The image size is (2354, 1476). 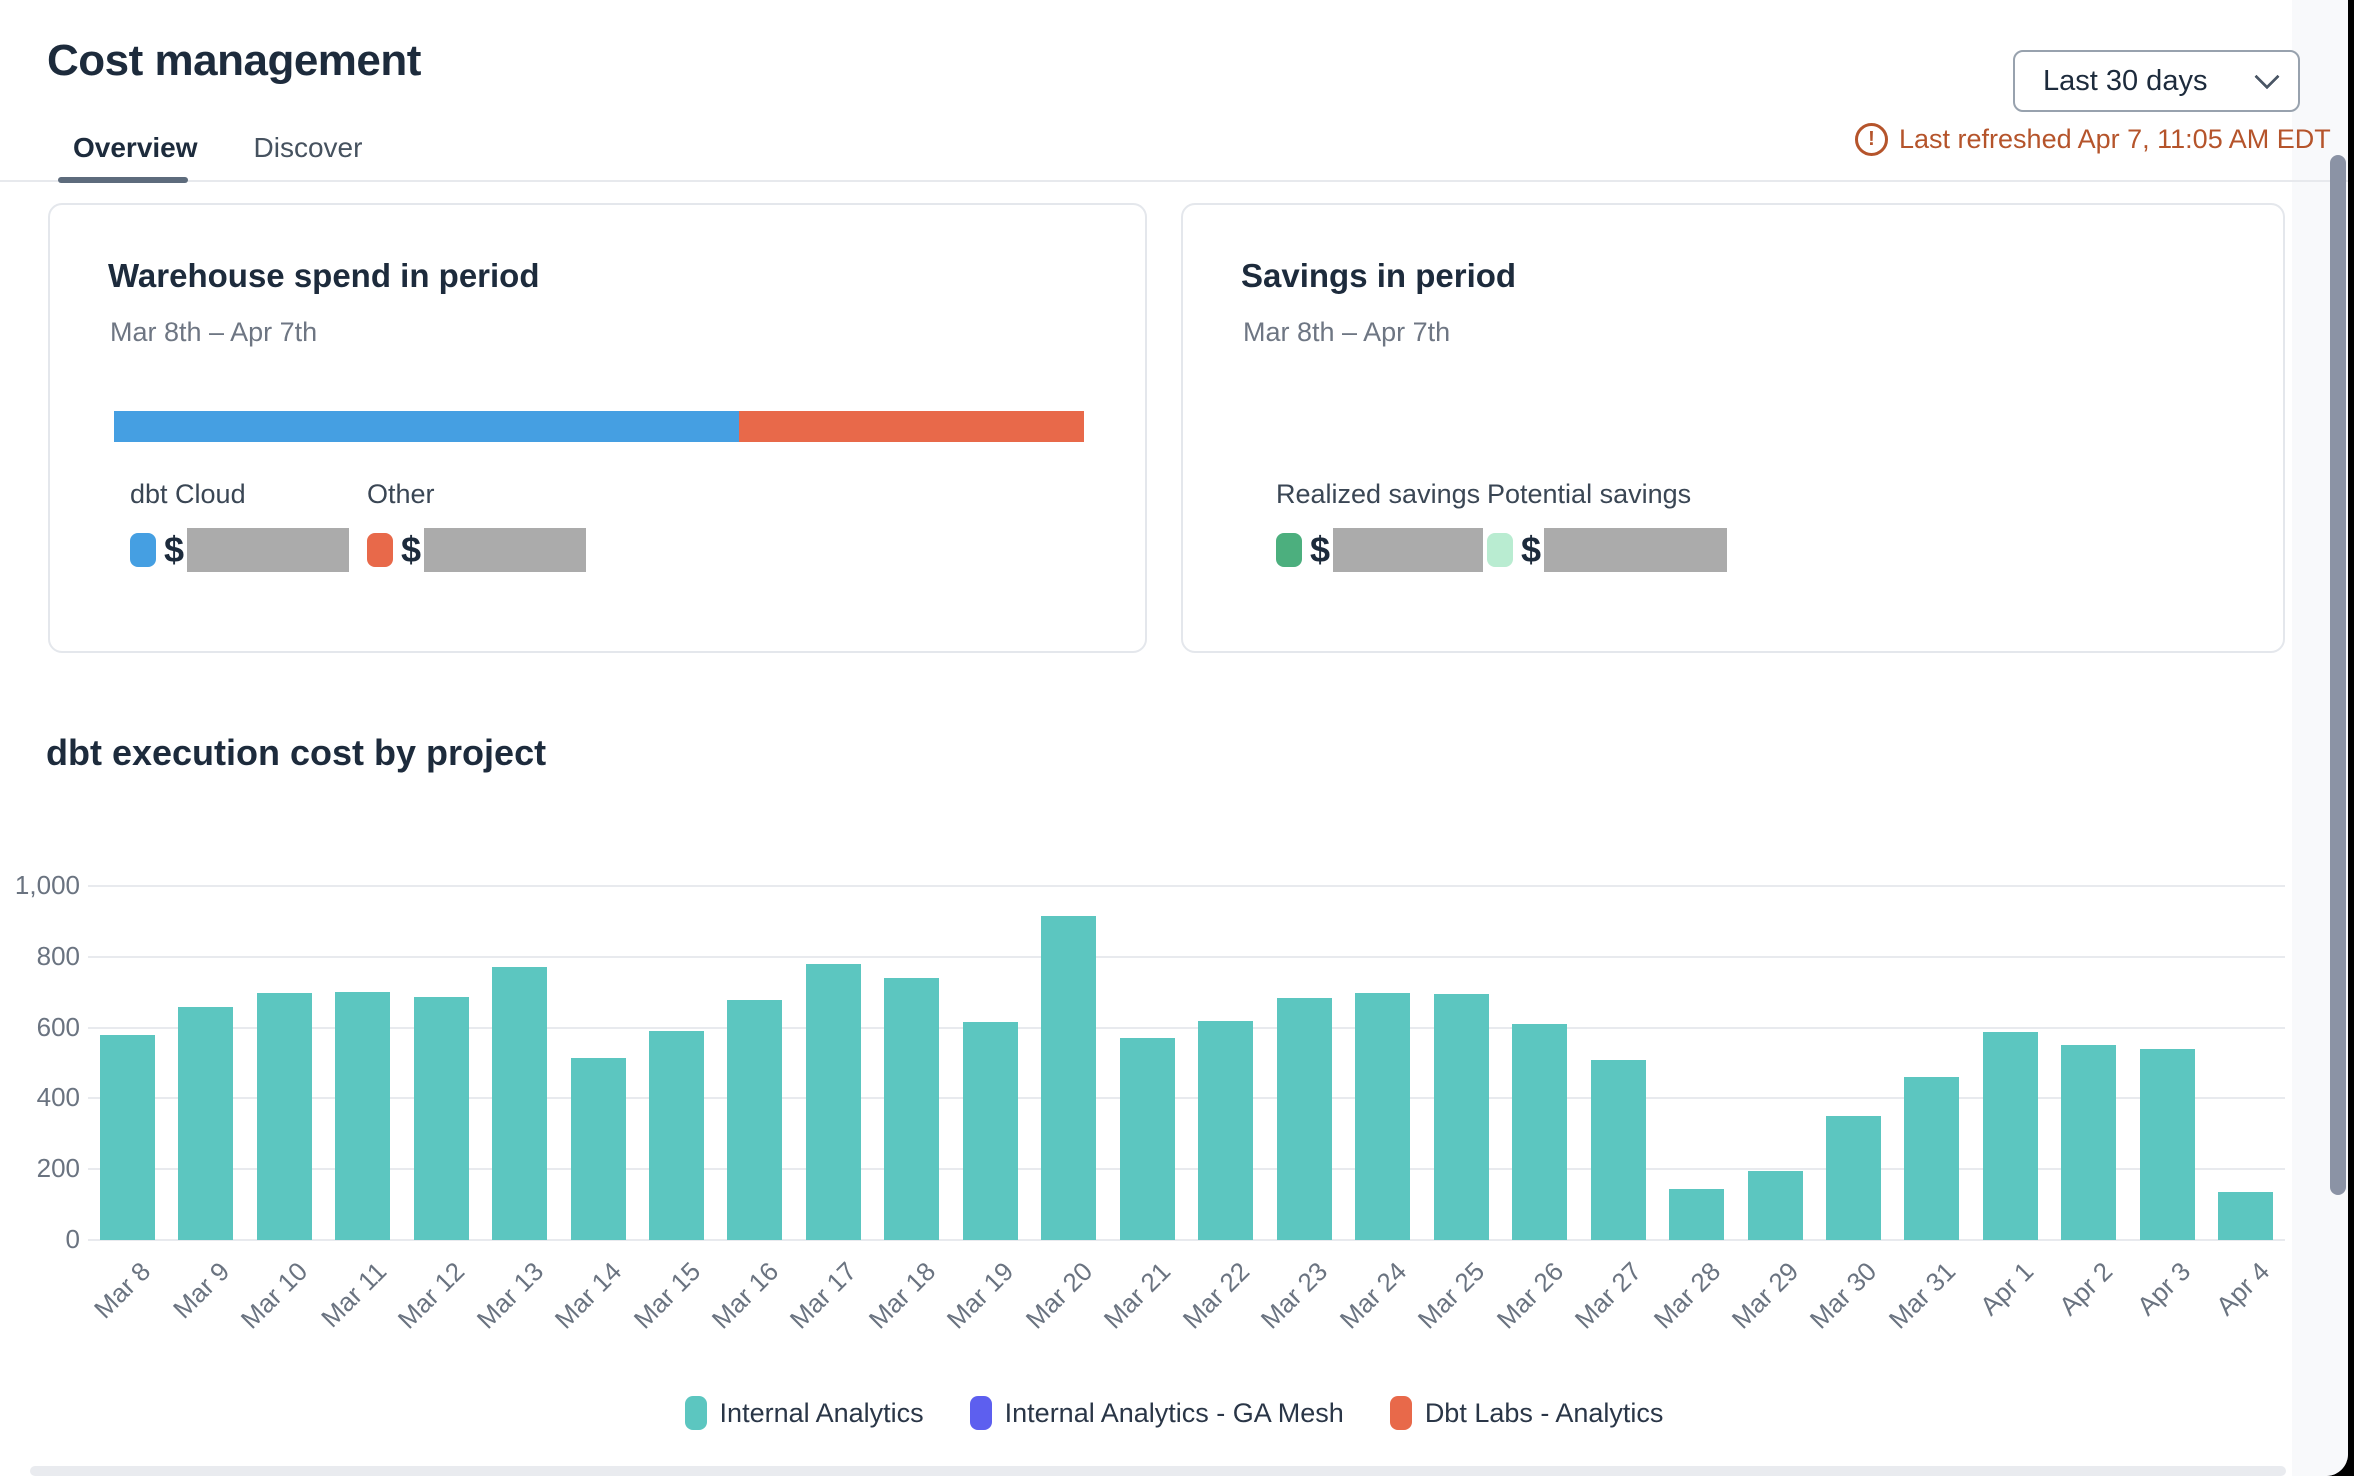 I want to click on legend-label: Internal Analytics, so click(x=821, y=1412).